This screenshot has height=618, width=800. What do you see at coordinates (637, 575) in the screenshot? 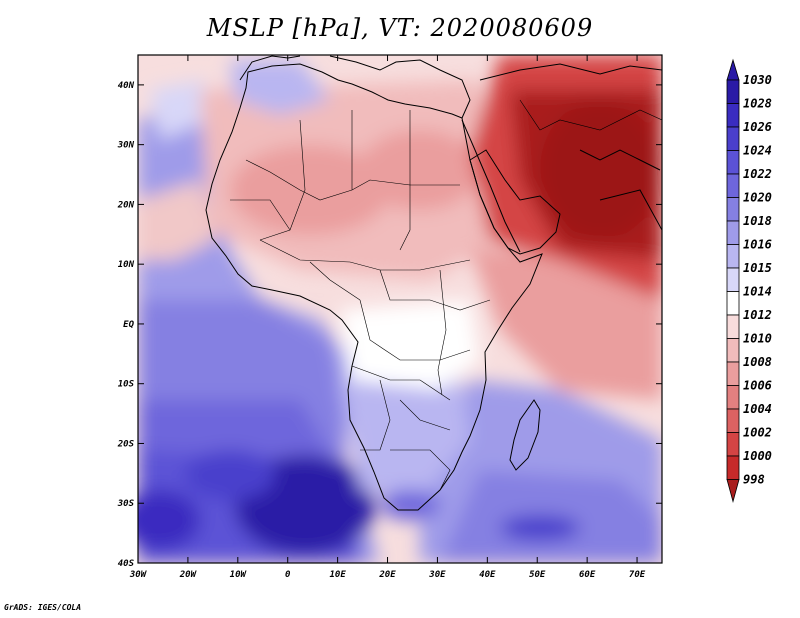
I see `x-tick-label: 70E` at bounding box center [637, 575].